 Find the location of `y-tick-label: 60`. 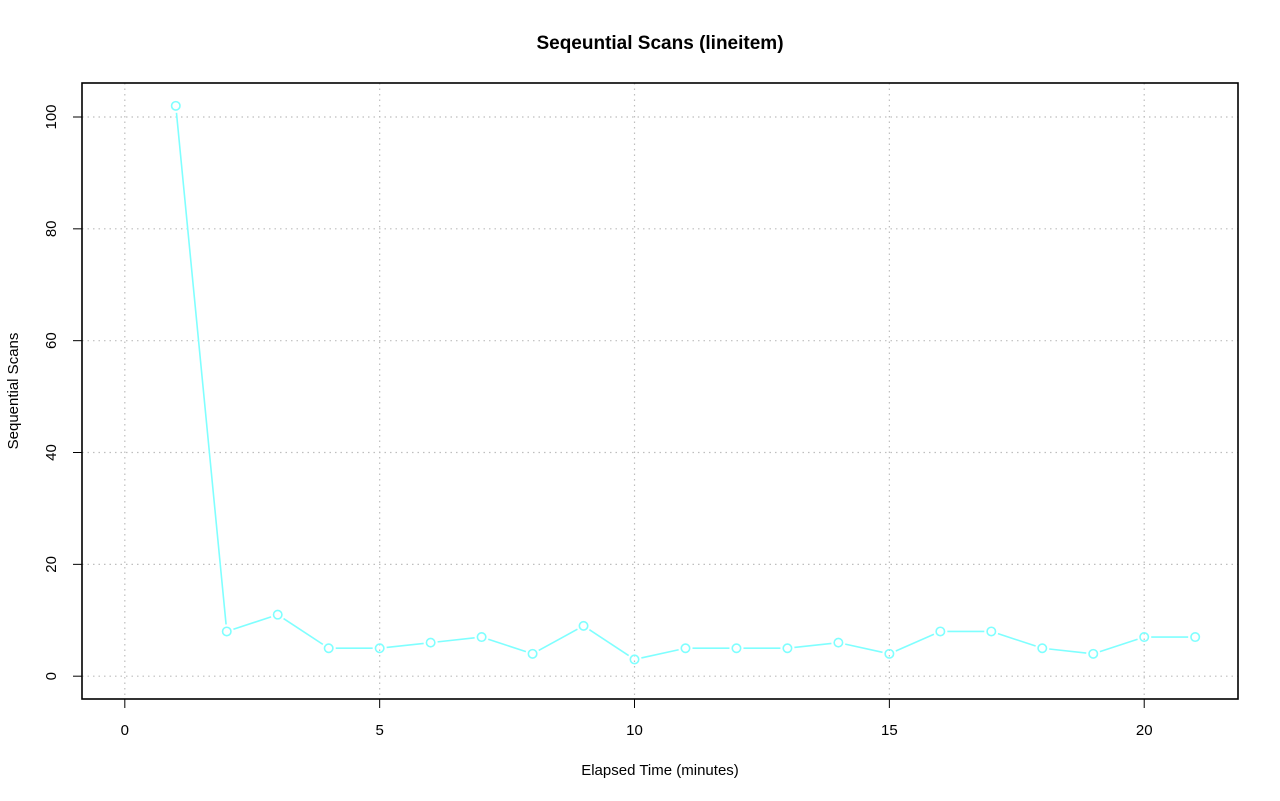

y-tick-label: 60 is located at coordinates (51, 340).